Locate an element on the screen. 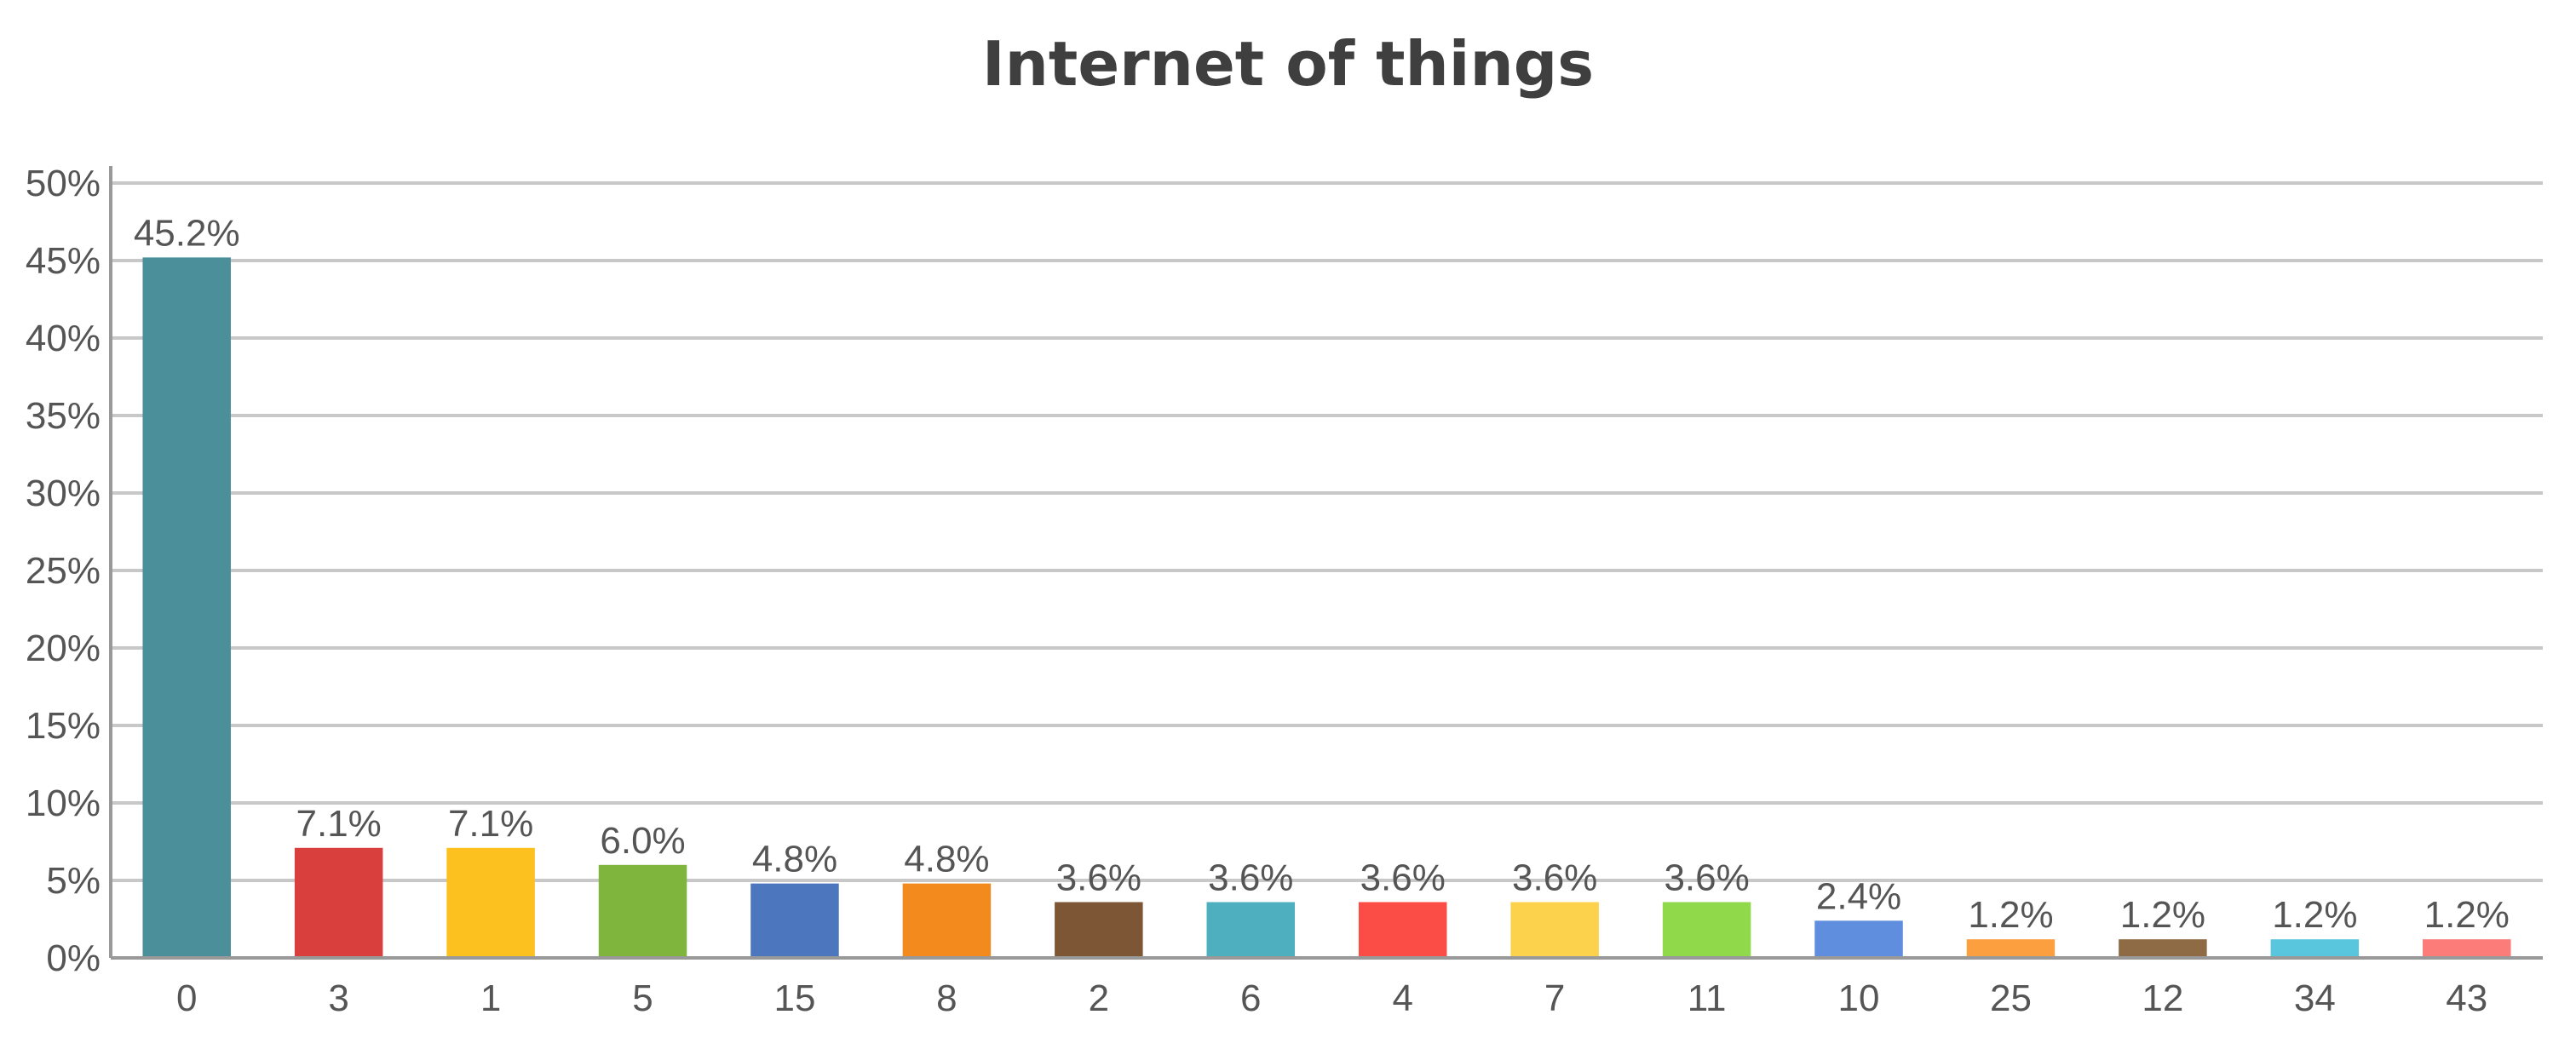 Image resolution: width=2576 pixels, height=1049 pixels. x-axis-tick-labels: 0 3 1 5 15 8 2 6 4 7 11 10 25 12 34 43 is located at coordinates (1332, 998).